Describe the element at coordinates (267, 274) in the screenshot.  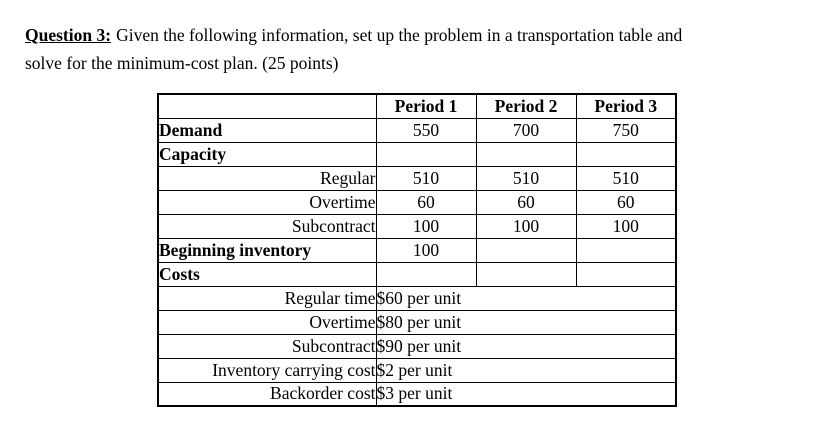
I see `costs-label: Costs` at that location.